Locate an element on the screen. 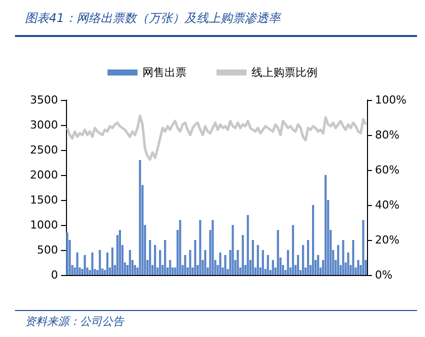  y2-tick-label: 80% is located at coordinates (387, 135).